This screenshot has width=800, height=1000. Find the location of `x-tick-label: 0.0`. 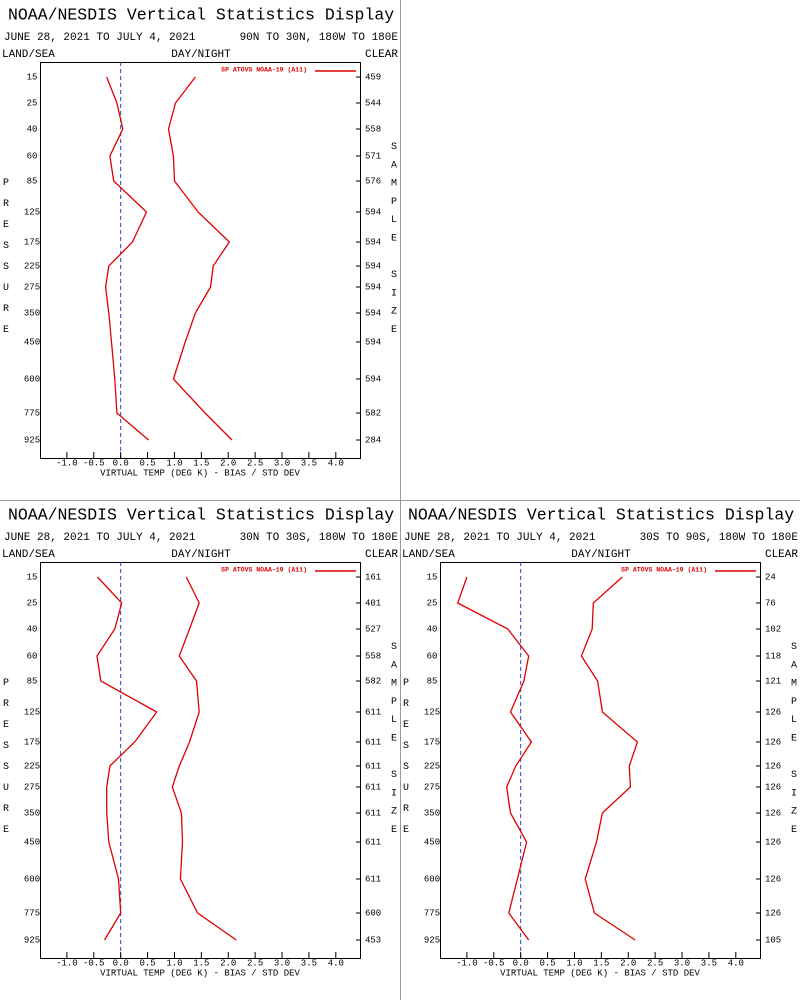

x-tick-label: 0.0 is located at coordinates (121, 463).